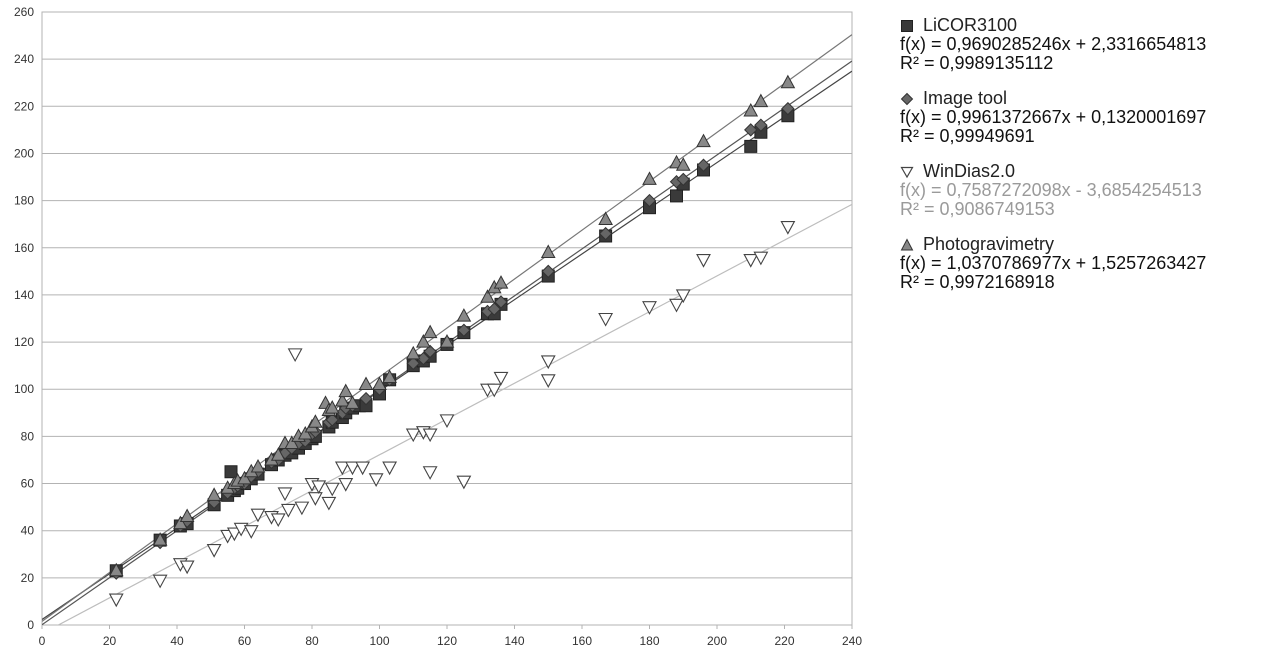  I want to click on y-tick-label: 20, so click(28, 578).